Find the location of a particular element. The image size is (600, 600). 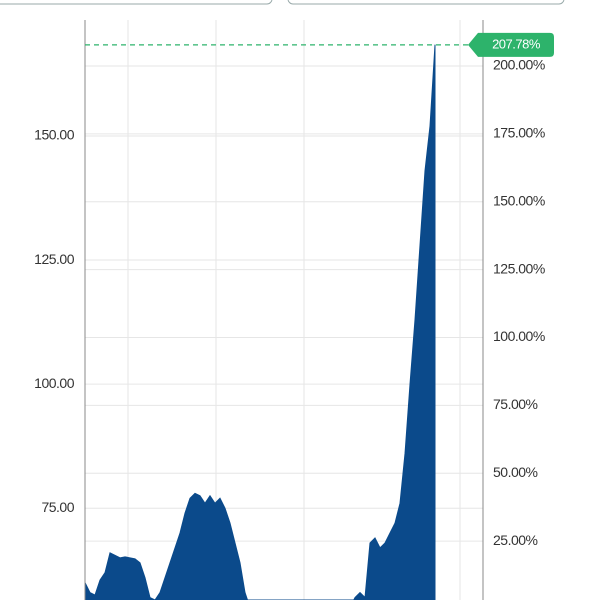

last-value-label: 207.78% is located at coordinates (516, 43).